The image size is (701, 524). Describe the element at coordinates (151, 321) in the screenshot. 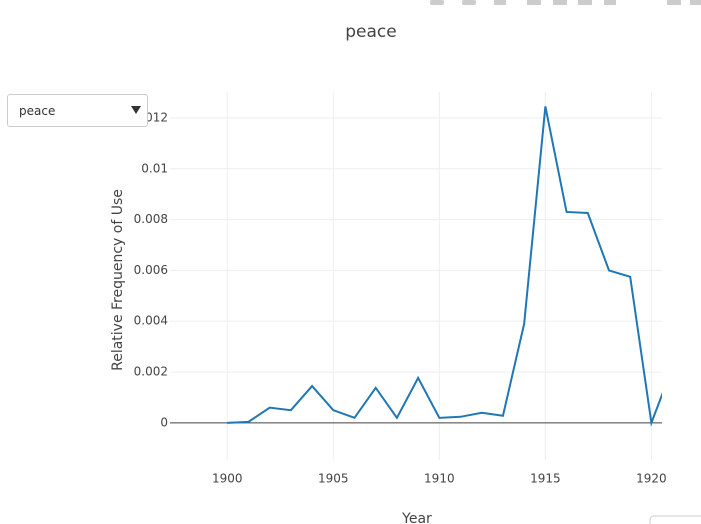

I see `y-tick-label: 0.004` at that location.